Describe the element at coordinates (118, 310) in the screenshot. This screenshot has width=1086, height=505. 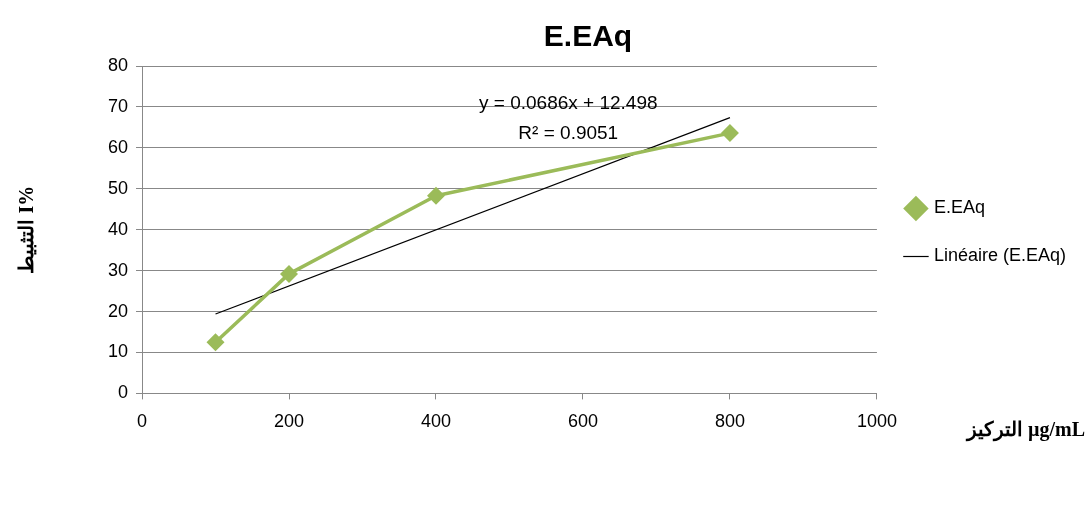
I see `y-tick-label: 20` at that location.